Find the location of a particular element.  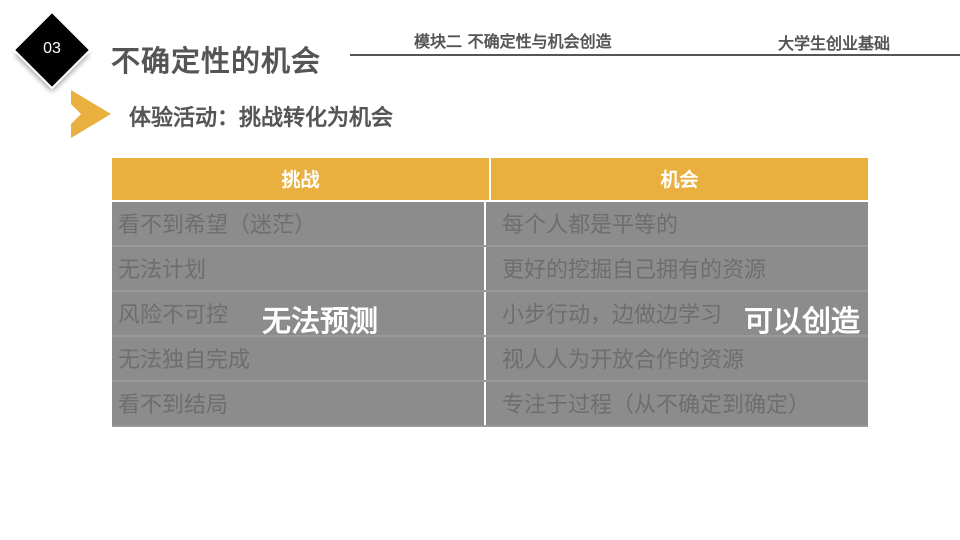

challenge-cell: 无法计划 is located at coordinates (298, 268).